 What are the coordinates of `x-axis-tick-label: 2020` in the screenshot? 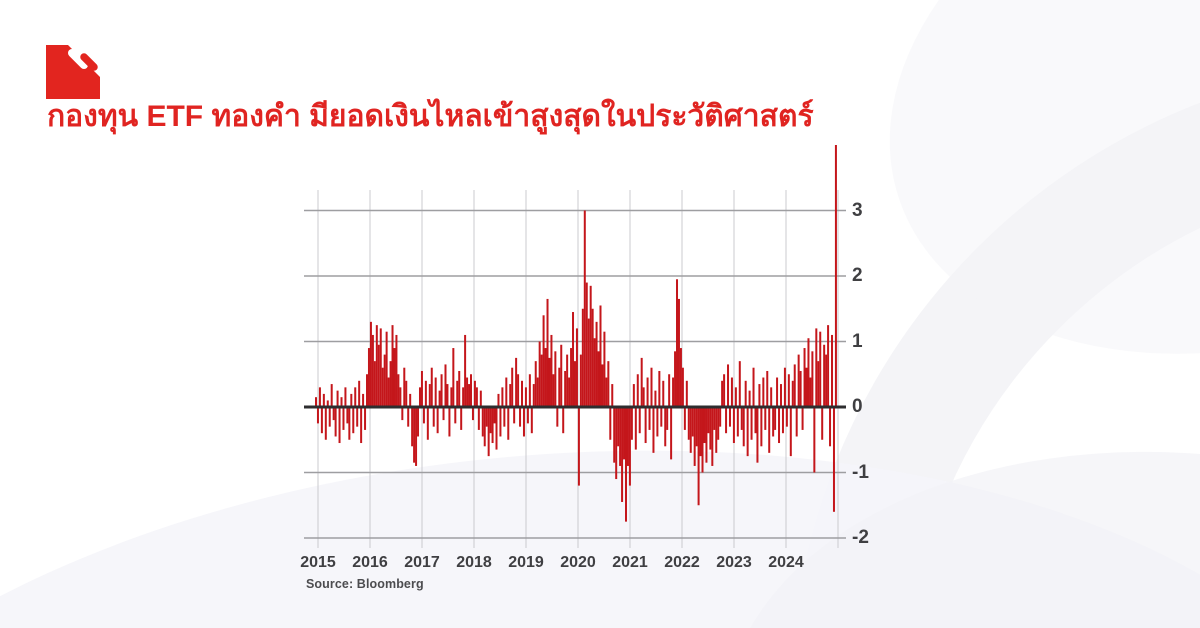 It's located at (578, 562).